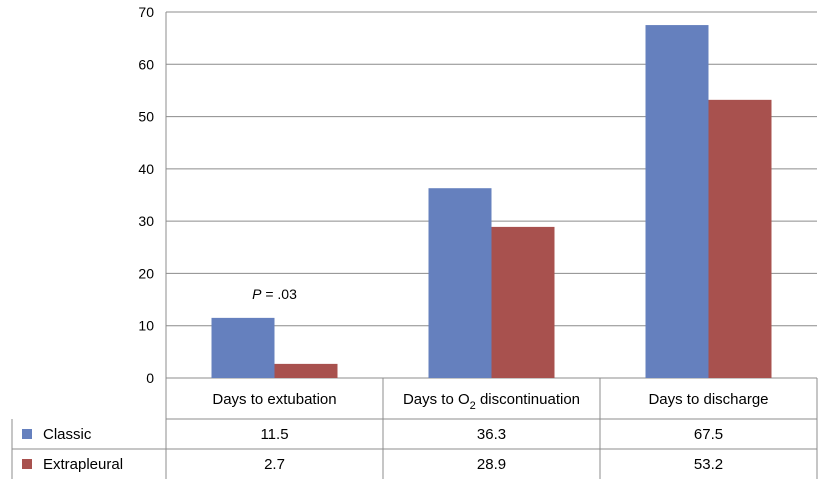 The height and width of the screenshot is (479, 821). I want to click on legend-swatch-classic, so click(27, 434).